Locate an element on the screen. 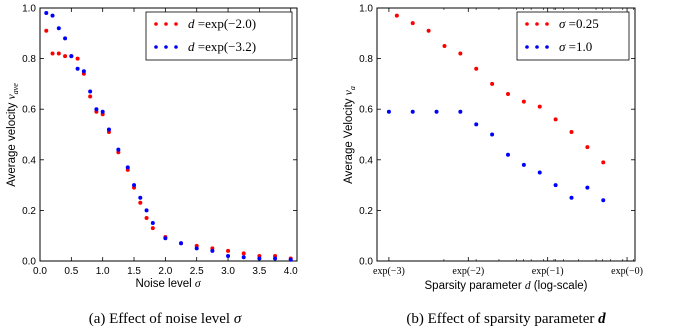  y-tick-label-b: 1.0 is located at coordinates (366, 9).